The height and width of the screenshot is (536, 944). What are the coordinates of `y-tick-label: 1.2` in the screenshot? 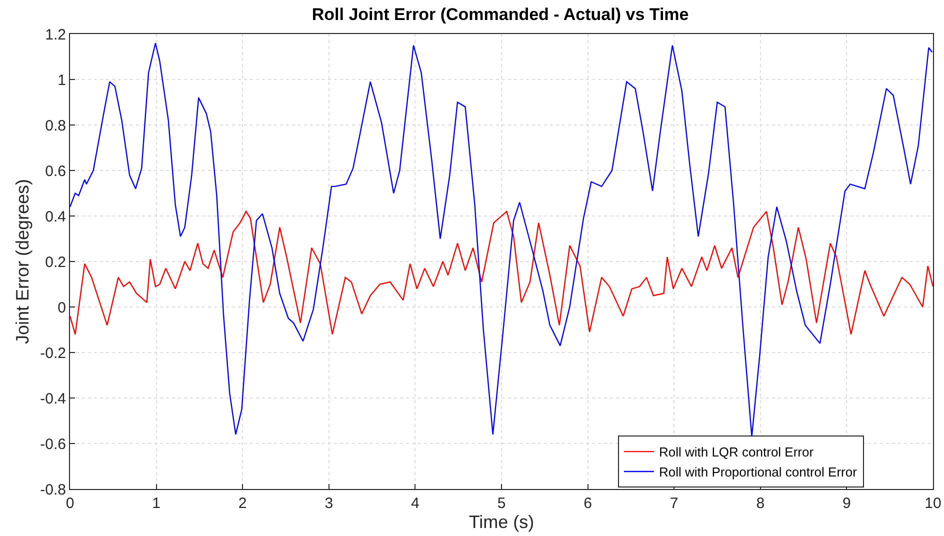 It's located at (55, 35).